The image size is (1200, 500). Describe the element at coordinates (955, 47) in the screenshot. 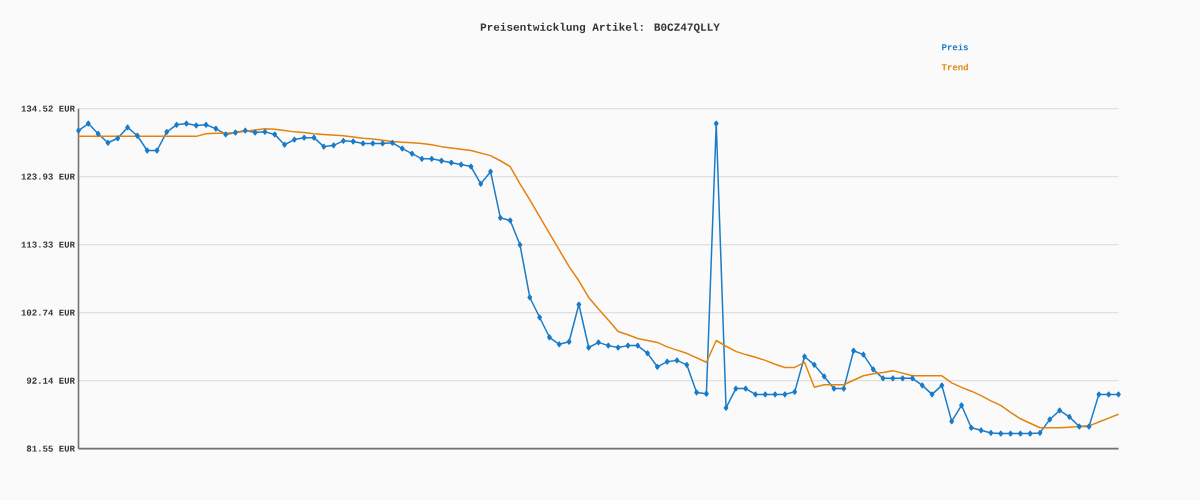

I see `text: Preis` at that location.